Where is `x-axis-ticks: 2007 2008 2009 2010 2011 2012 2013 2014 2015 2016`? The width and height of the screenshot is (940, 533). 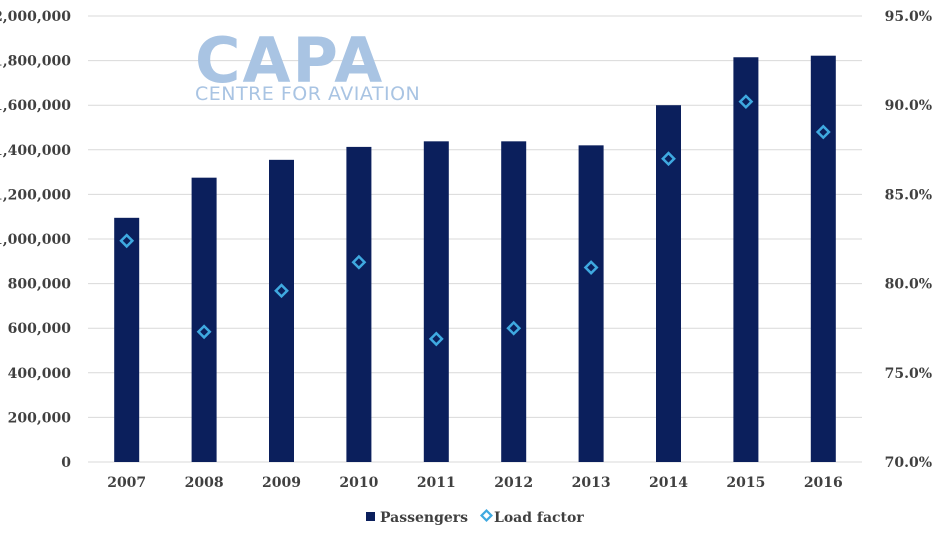
x-axis-ticks: 2007 2008 2009 2010 2011 2012 2013 2014 2015 2016 is located at coordinates (475, 483).